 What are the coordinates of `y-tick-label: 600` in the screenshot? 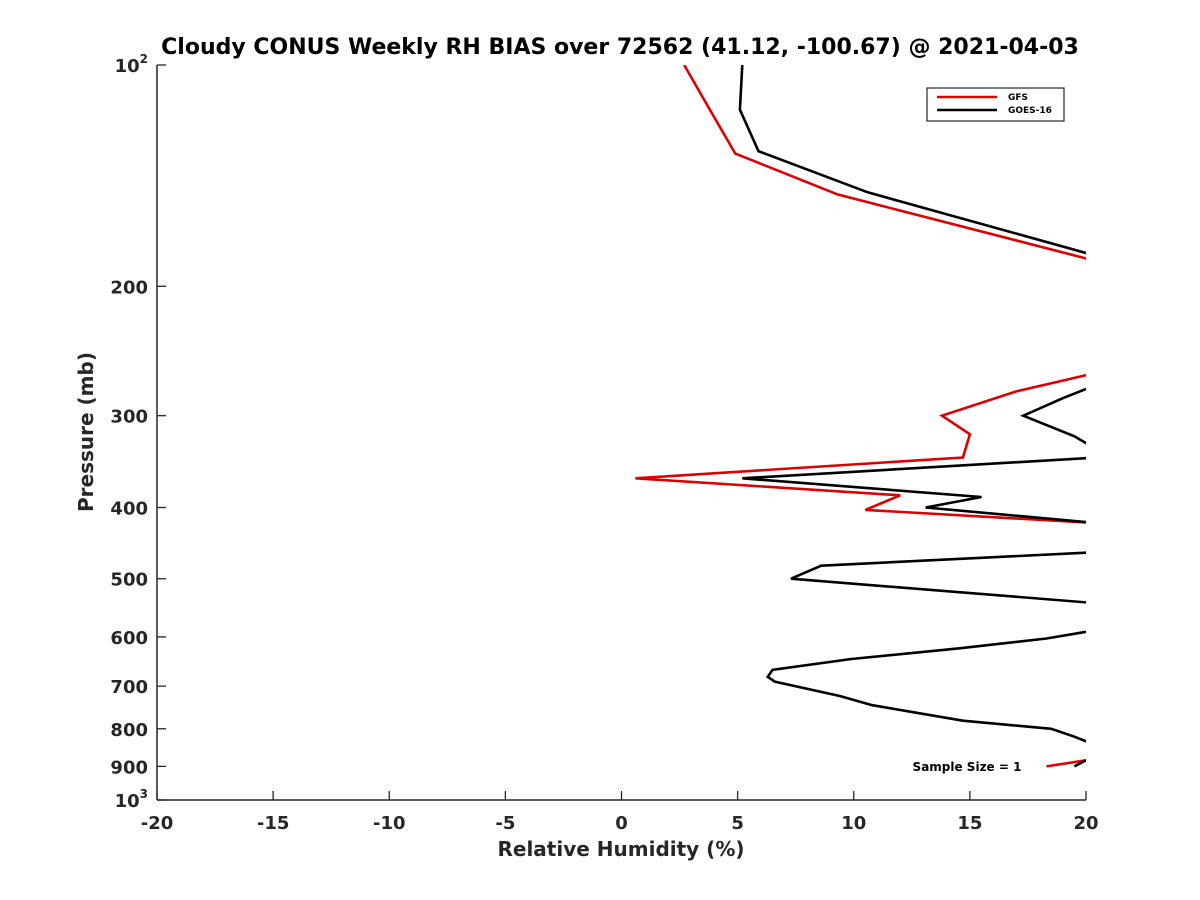 It's located at (129, 638).